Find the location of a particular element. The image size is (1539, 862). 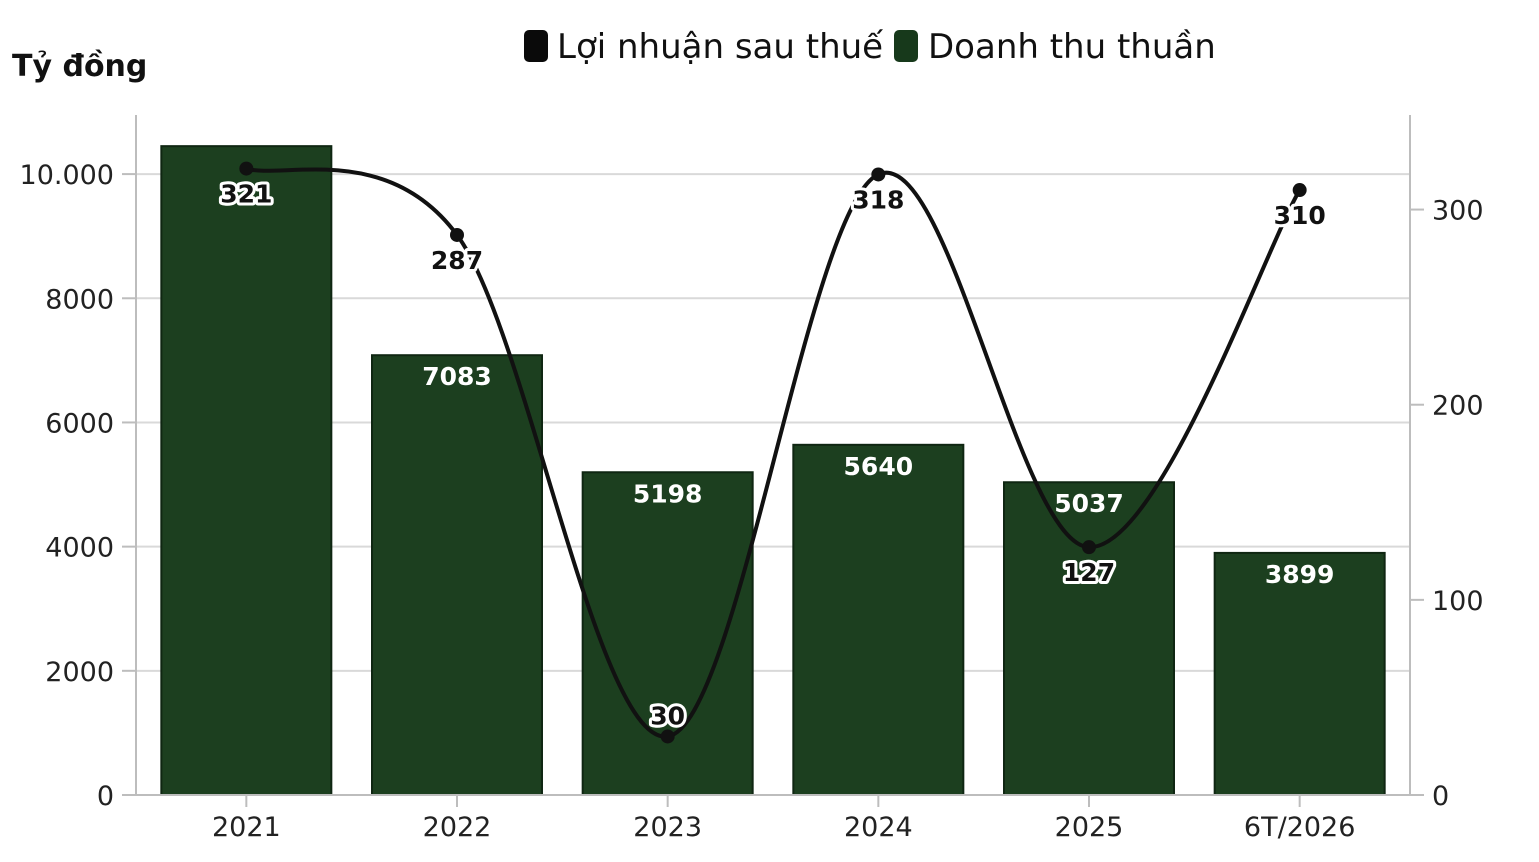

bar-2021 is located at coordinates (246, 470).